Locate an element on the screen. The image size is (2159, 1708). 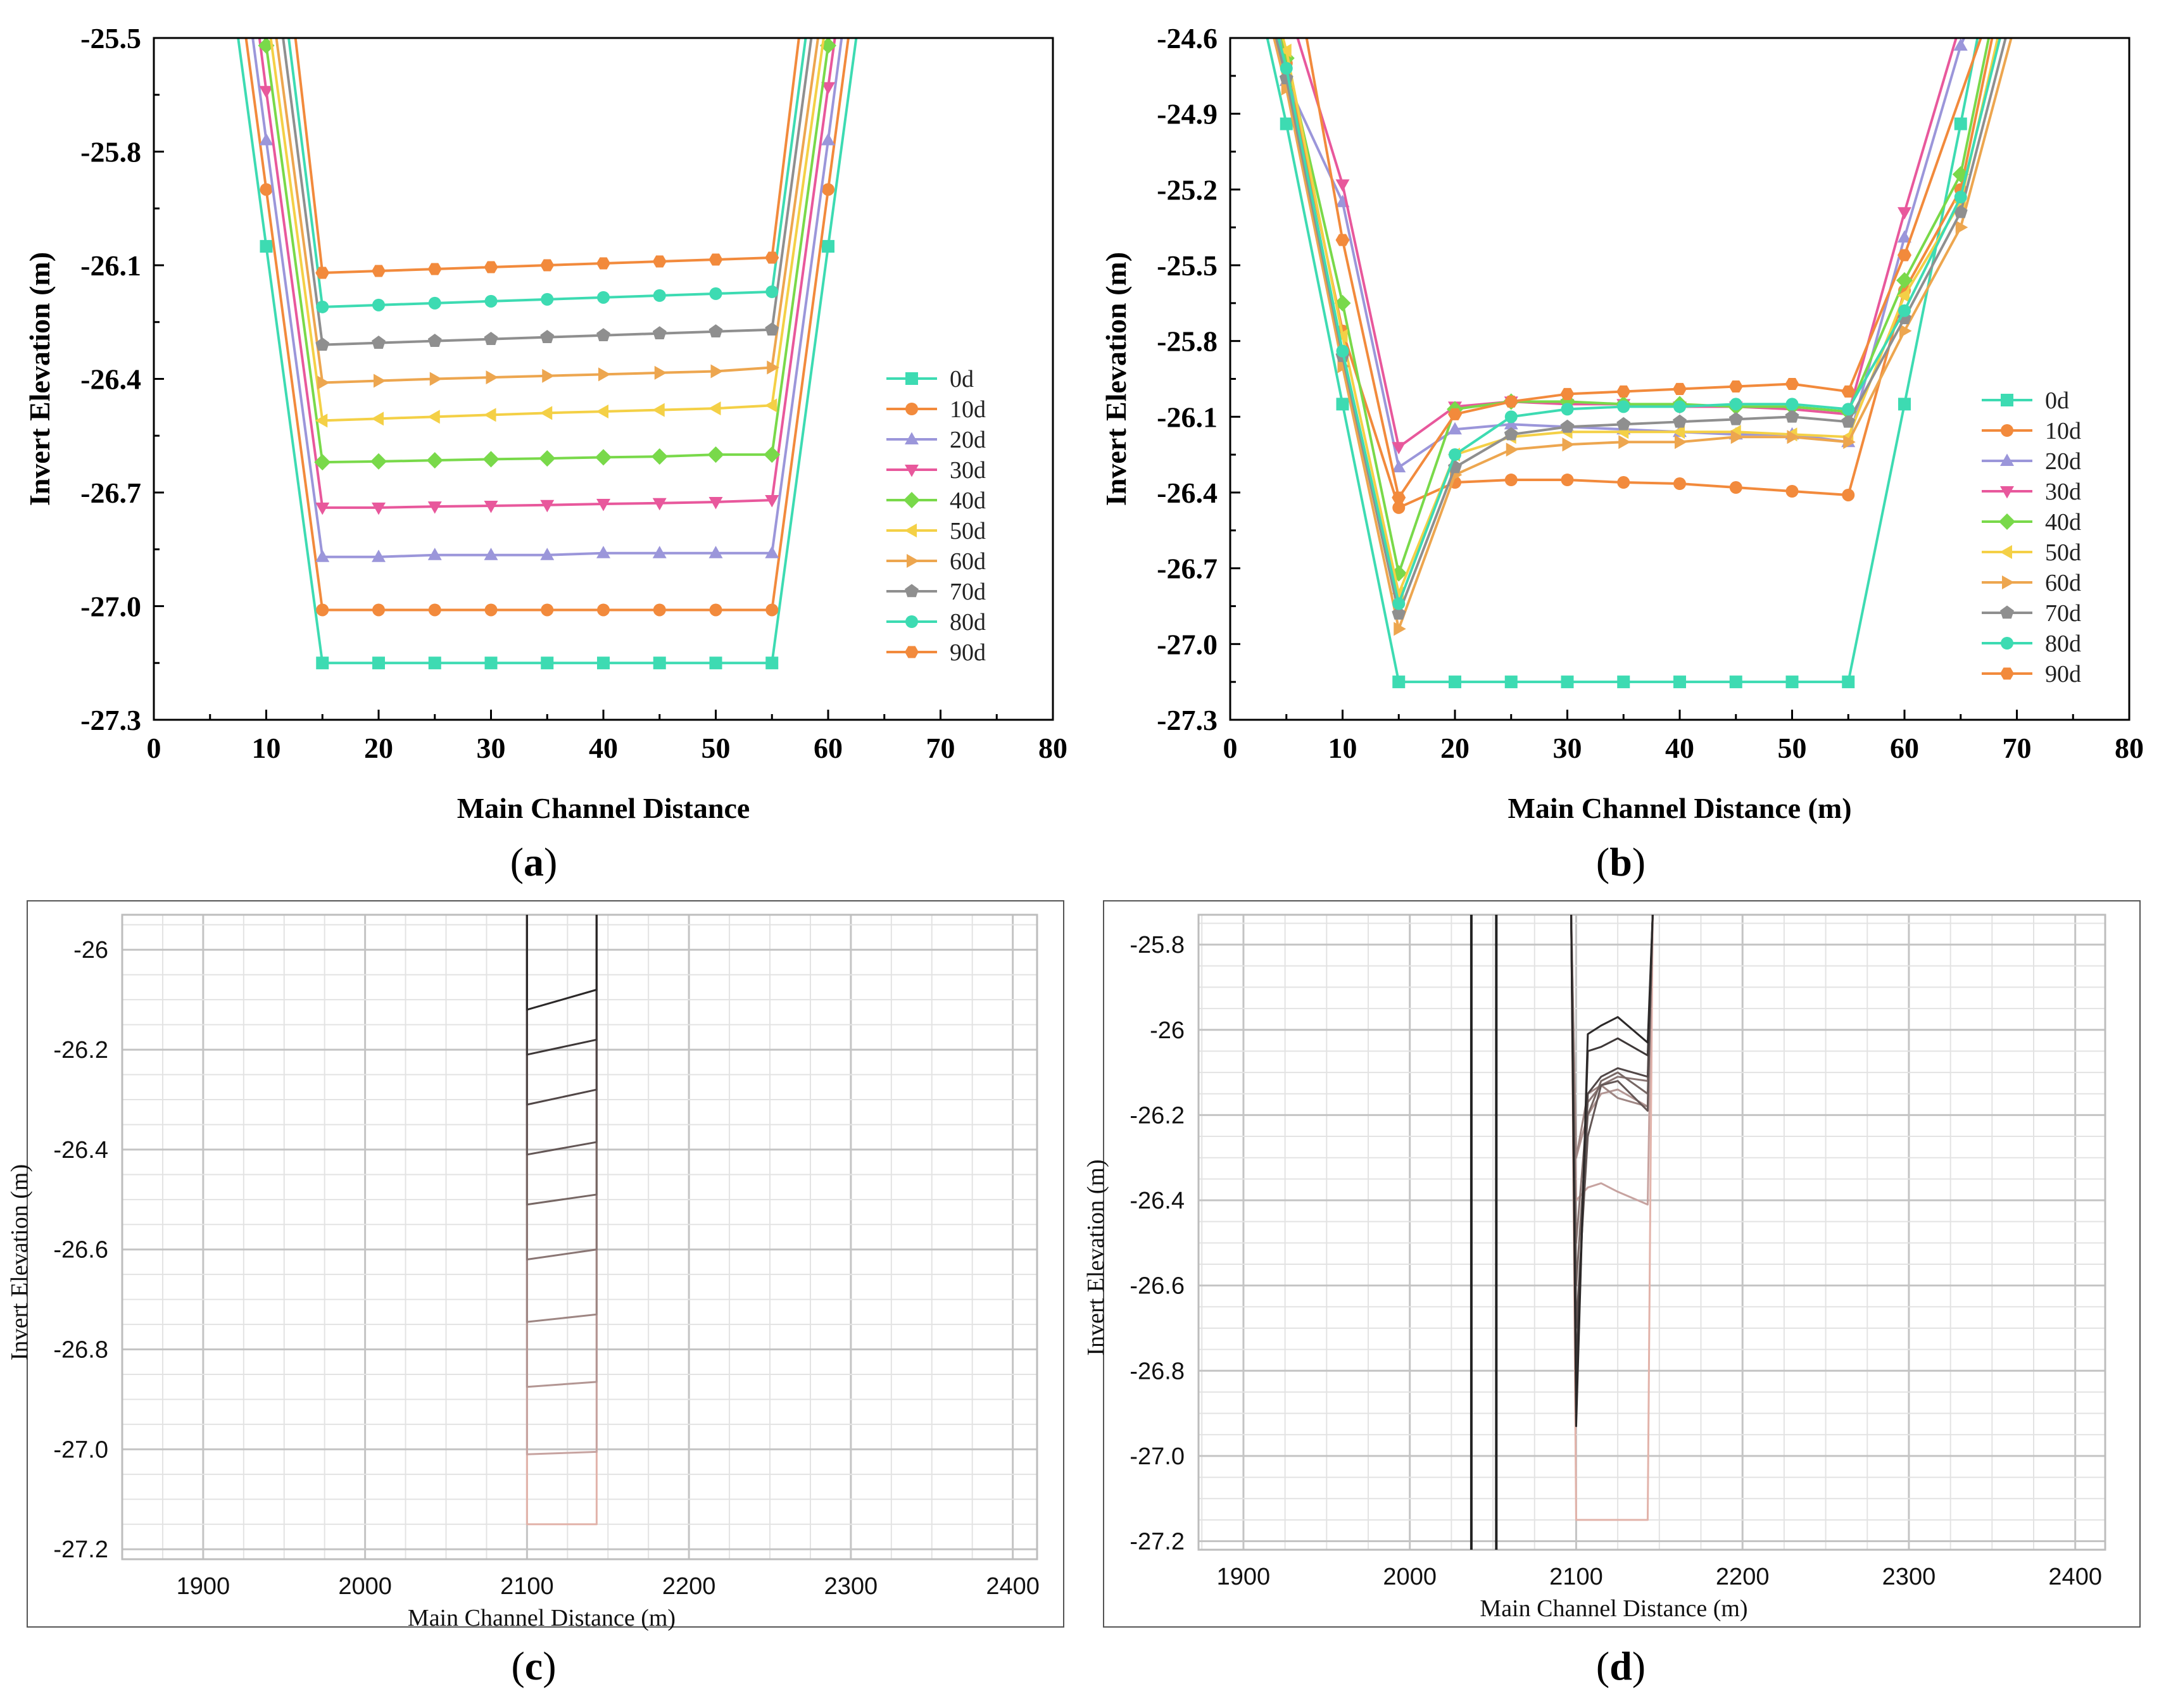
legend-label: 40d is located at coordinates (2063, 522).